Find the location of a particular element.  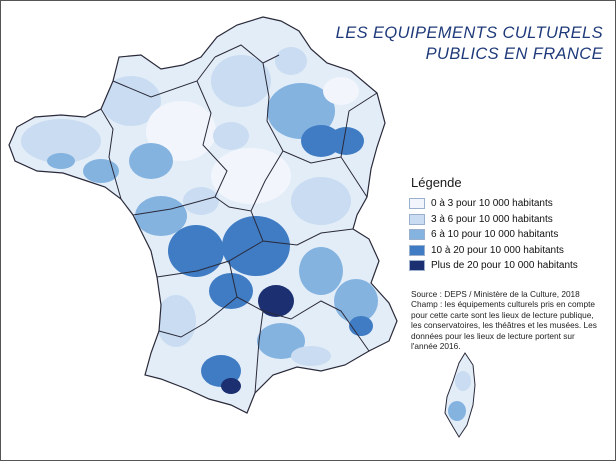

corsica is located at coordinates (460, 395).